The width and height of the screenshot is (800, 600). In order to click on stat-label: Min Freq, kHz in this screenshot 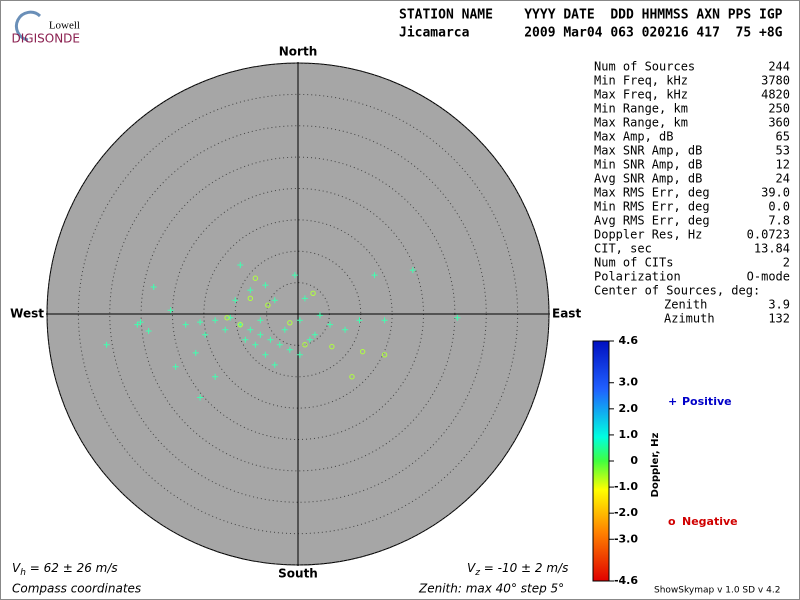, I will do `click(641, 81)`.